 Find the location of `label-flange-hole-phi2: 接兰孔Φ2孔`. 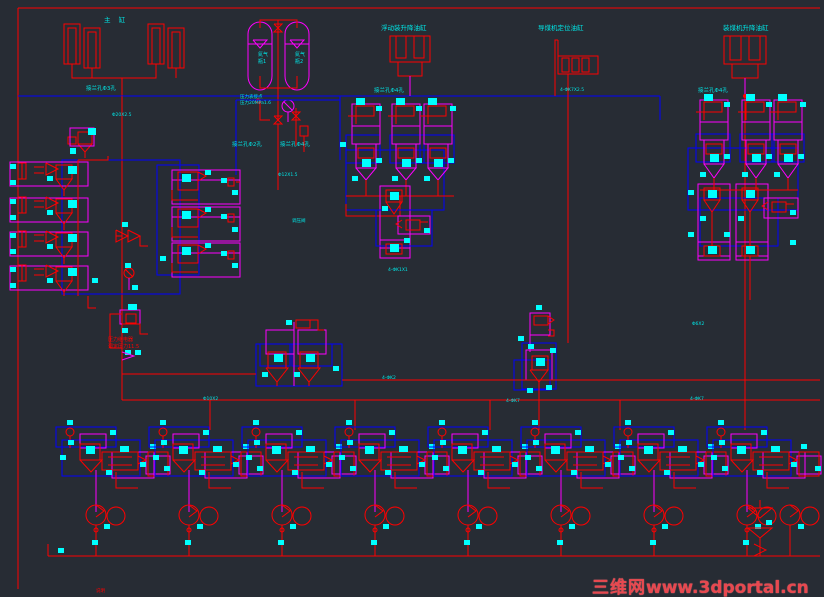

label-flange-hole-phi2: 接兰孔Φ2孔 is located at coordinates (247, 144).